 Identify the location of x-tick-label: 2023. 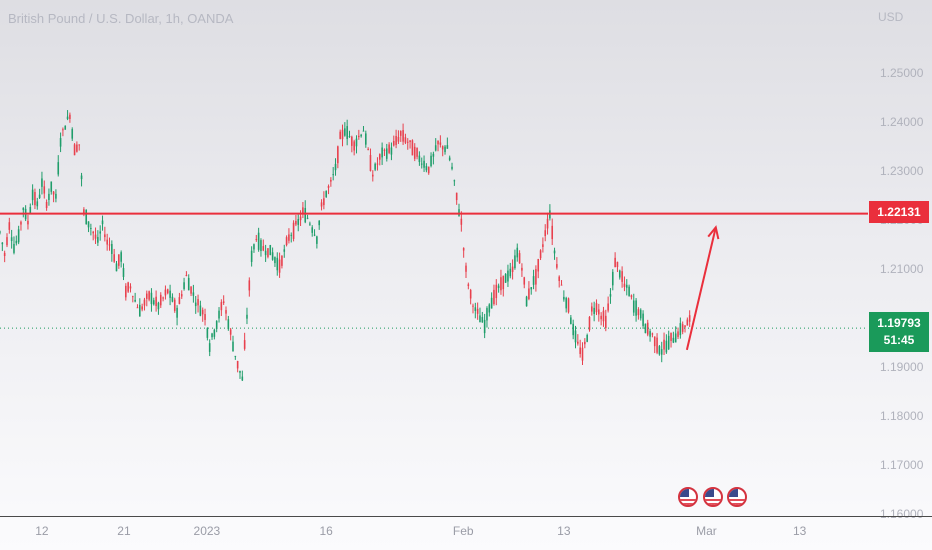
(207, 531).